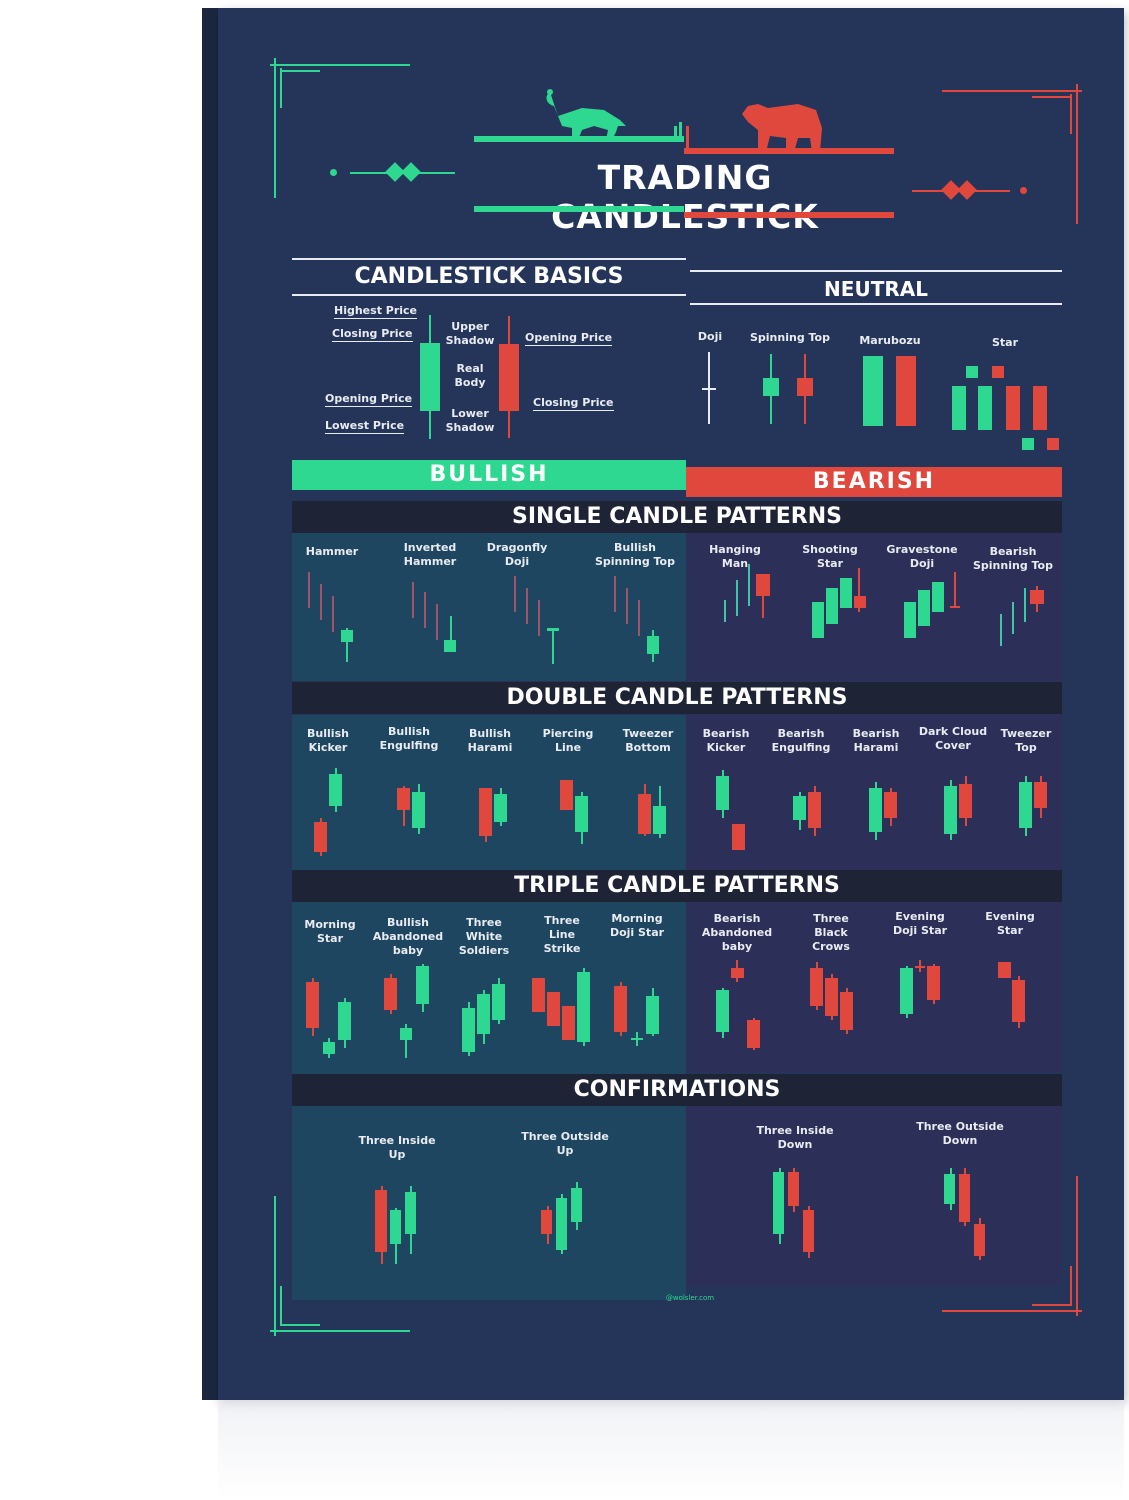  I want to click on label-three-white-soldiers: Three White Soldiers, so click(484, 936).